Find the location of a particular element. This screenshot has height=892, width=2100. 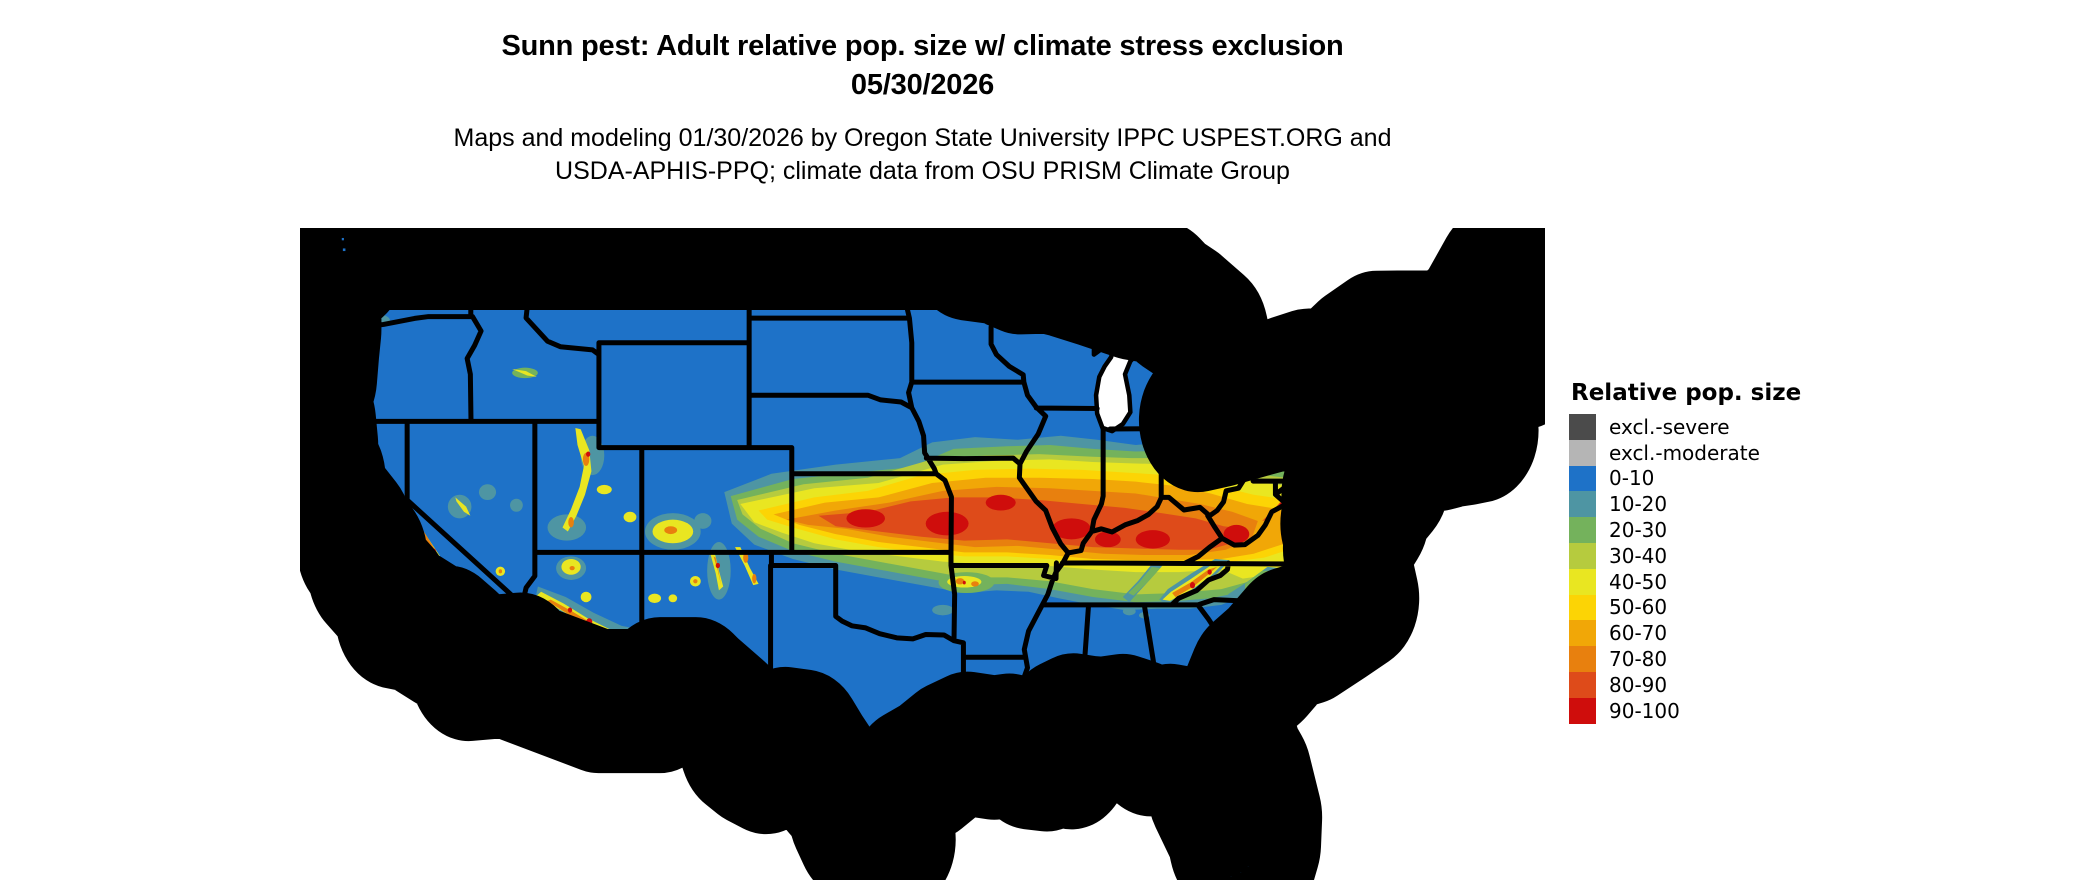

legend-item: 0-10 is located at coordinates (1685, 478).